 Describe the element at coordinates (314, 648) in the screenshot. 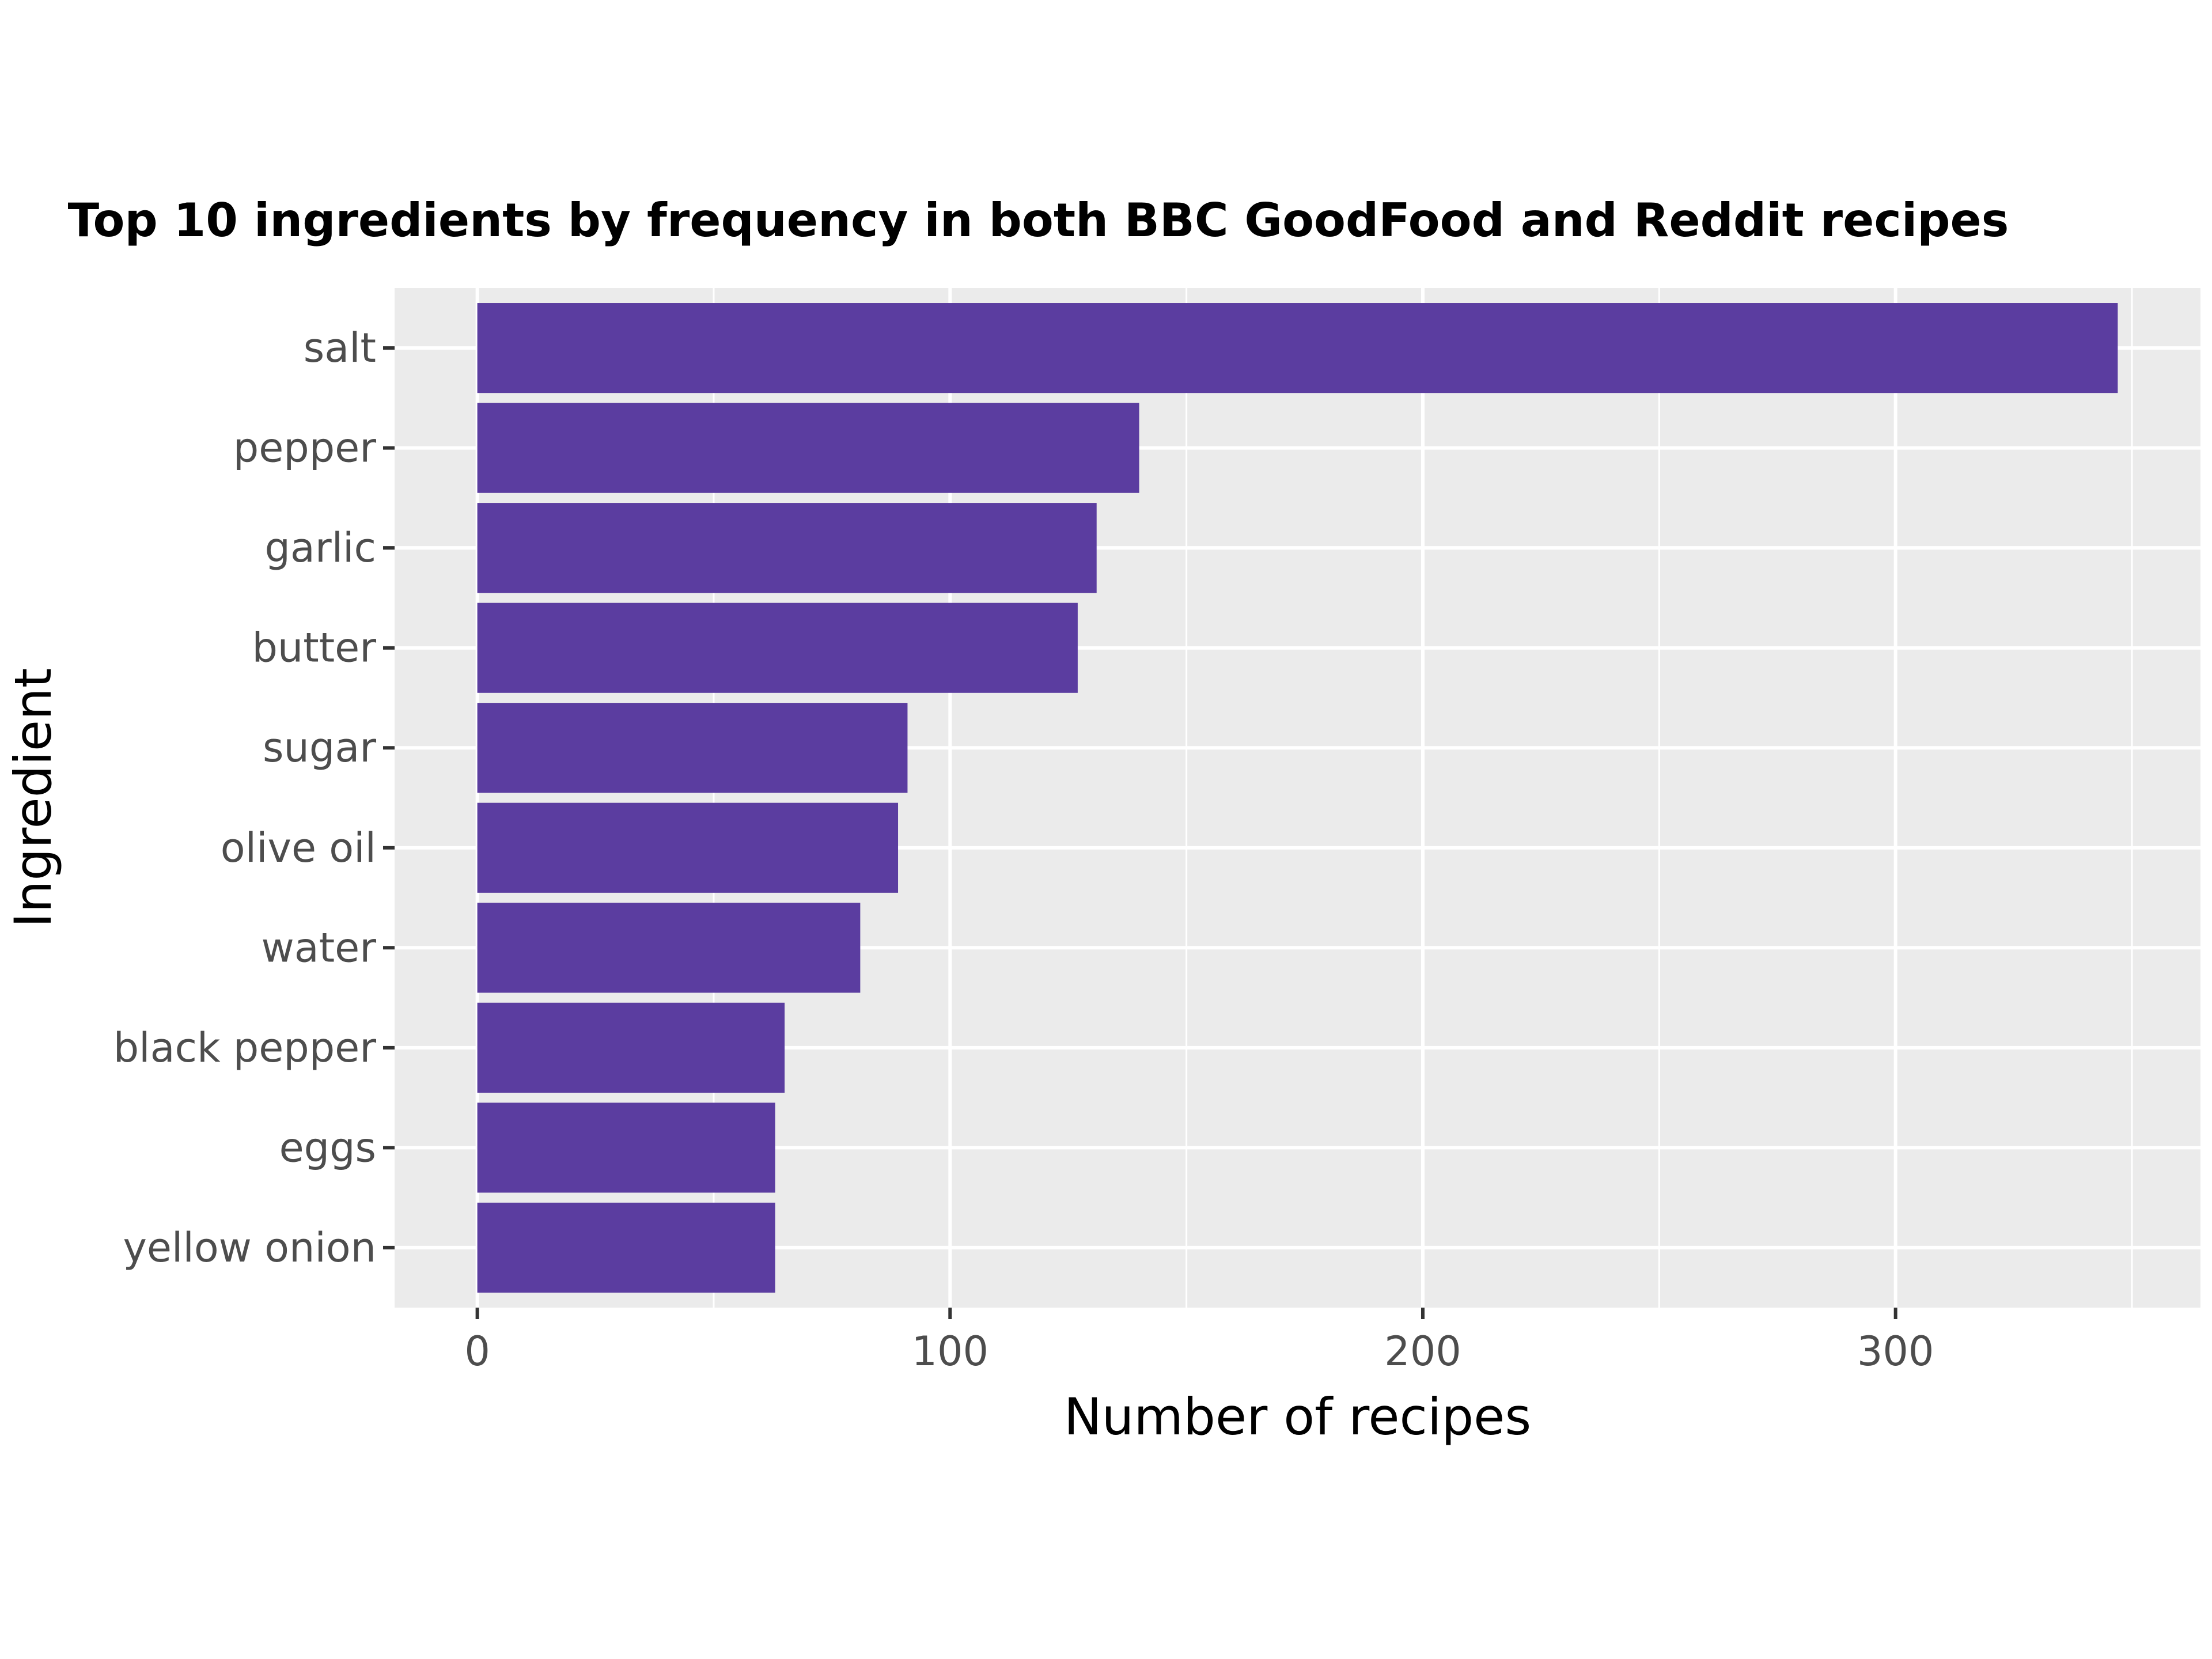

I see `y-tick-label: butter` at that location.